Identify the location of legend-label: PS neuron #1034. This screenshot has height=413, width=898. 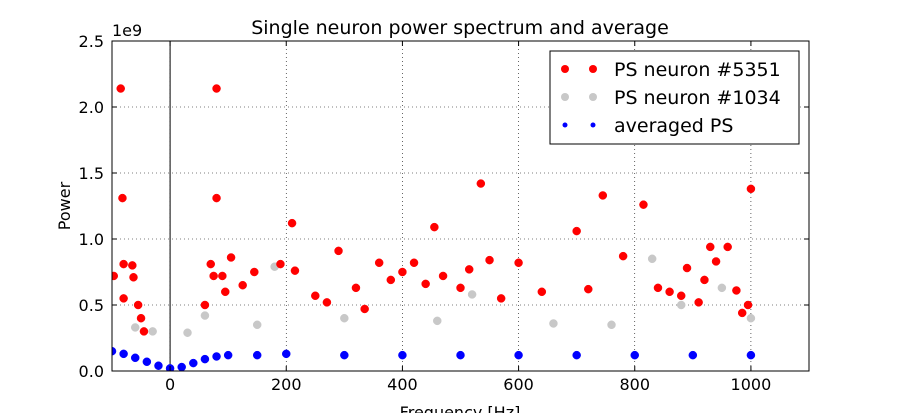
(697, 98).